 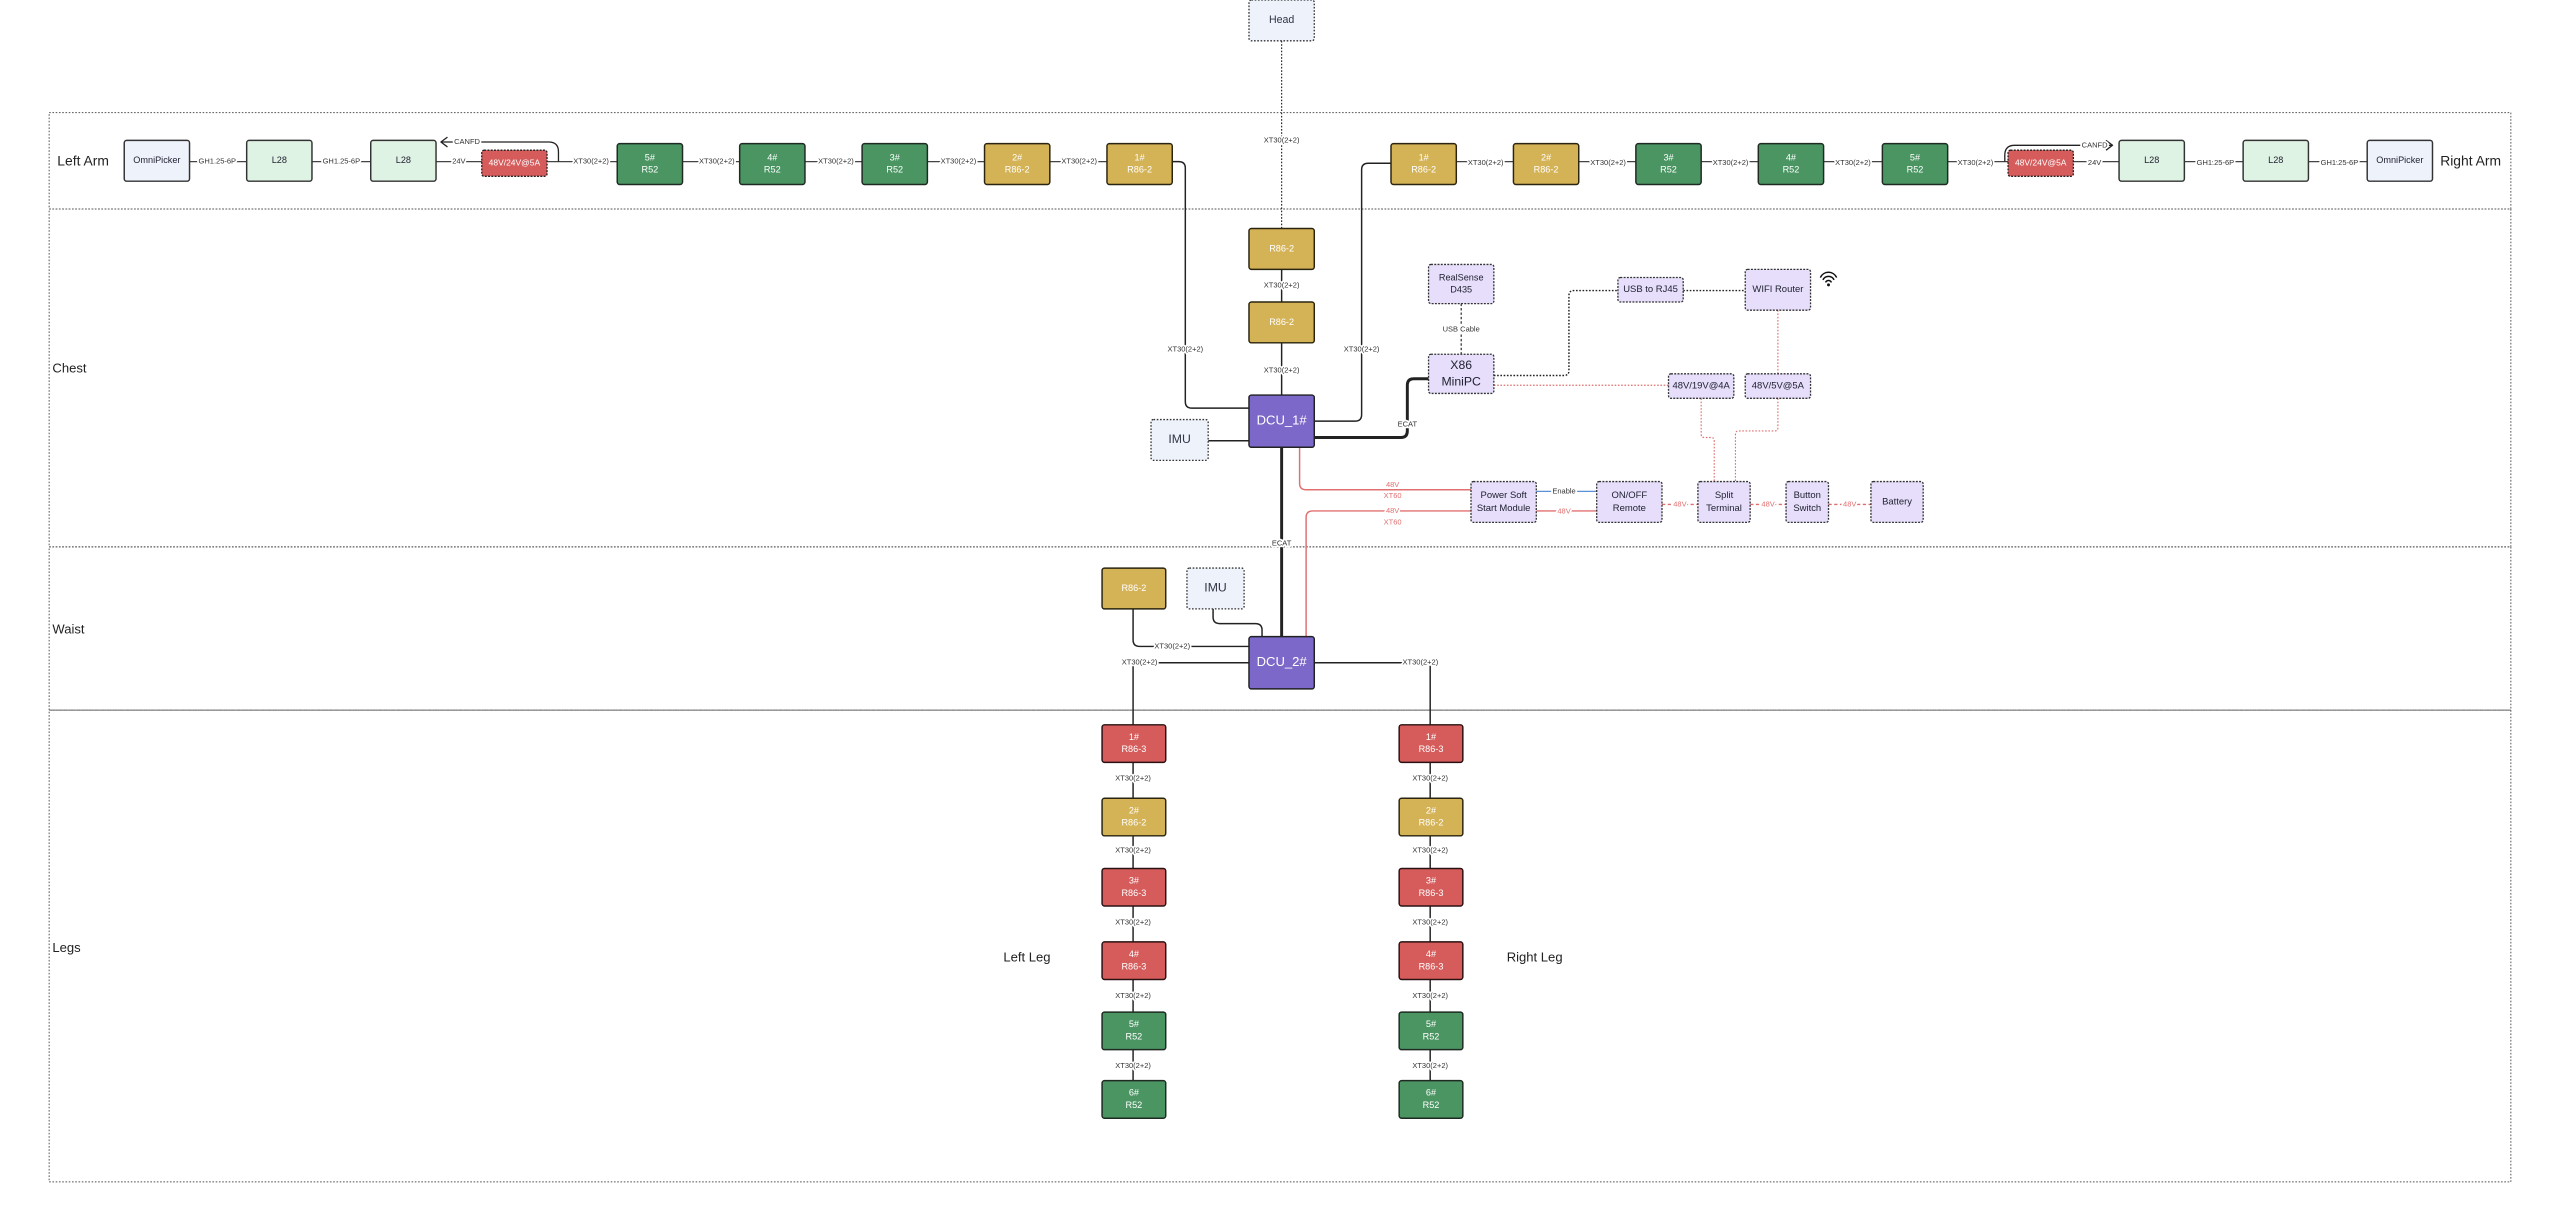 I want to click on right-canfd-line, so click(x=2058, y=153).